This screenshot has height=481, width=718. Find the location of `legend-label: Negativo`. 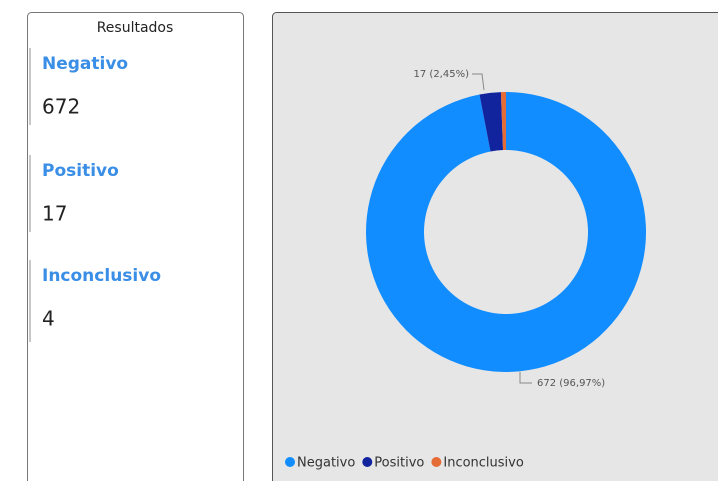

legend-label: Negativo is located at coordinates (326, 463).